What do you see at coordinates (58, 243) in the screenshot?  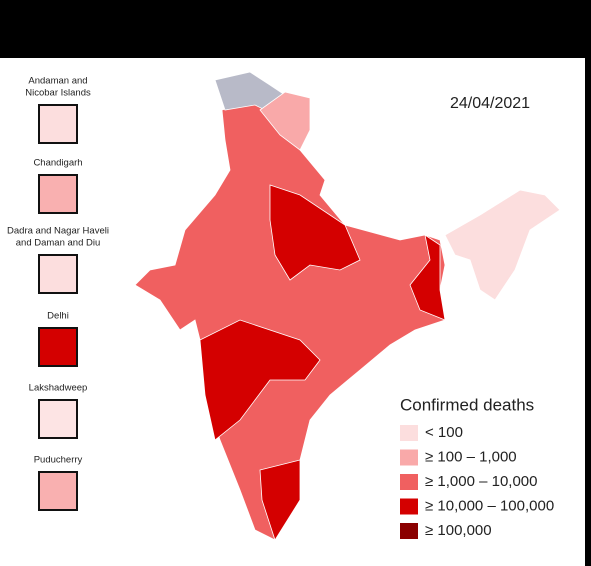 I see `inset-label: and Daman and Diu` at bounding box center [58, 243].